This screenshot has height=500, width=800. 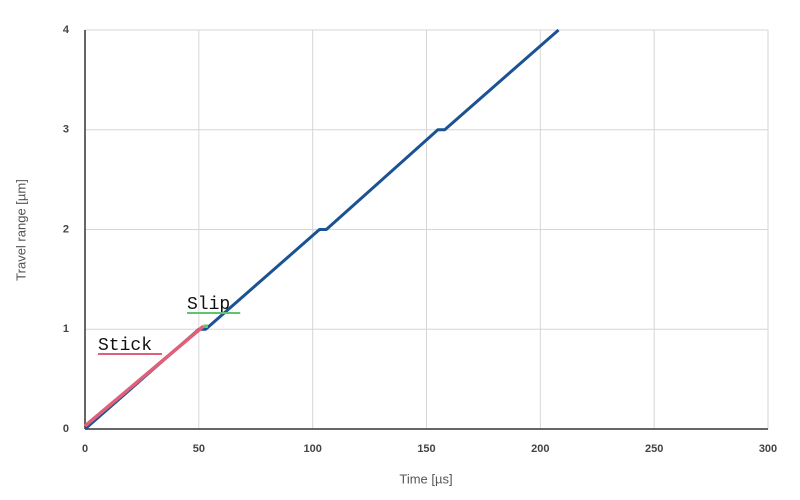 What do you see at coordinates (654, 449) in the screenshot?
I see `x-tick-label: 250` at bounding box center [654, 449].